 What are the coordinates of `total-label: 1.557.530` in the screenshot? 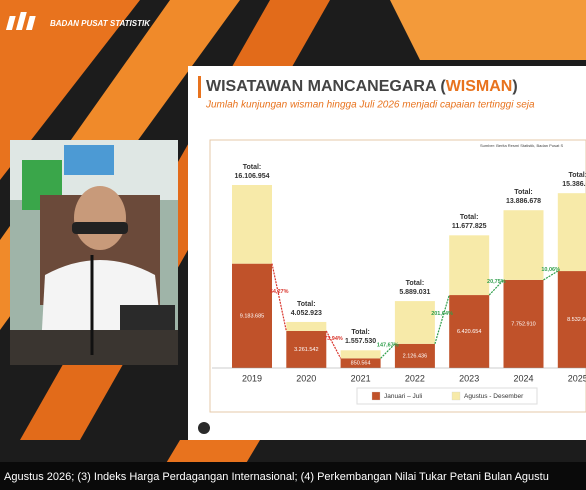 It's located at (360, 341).